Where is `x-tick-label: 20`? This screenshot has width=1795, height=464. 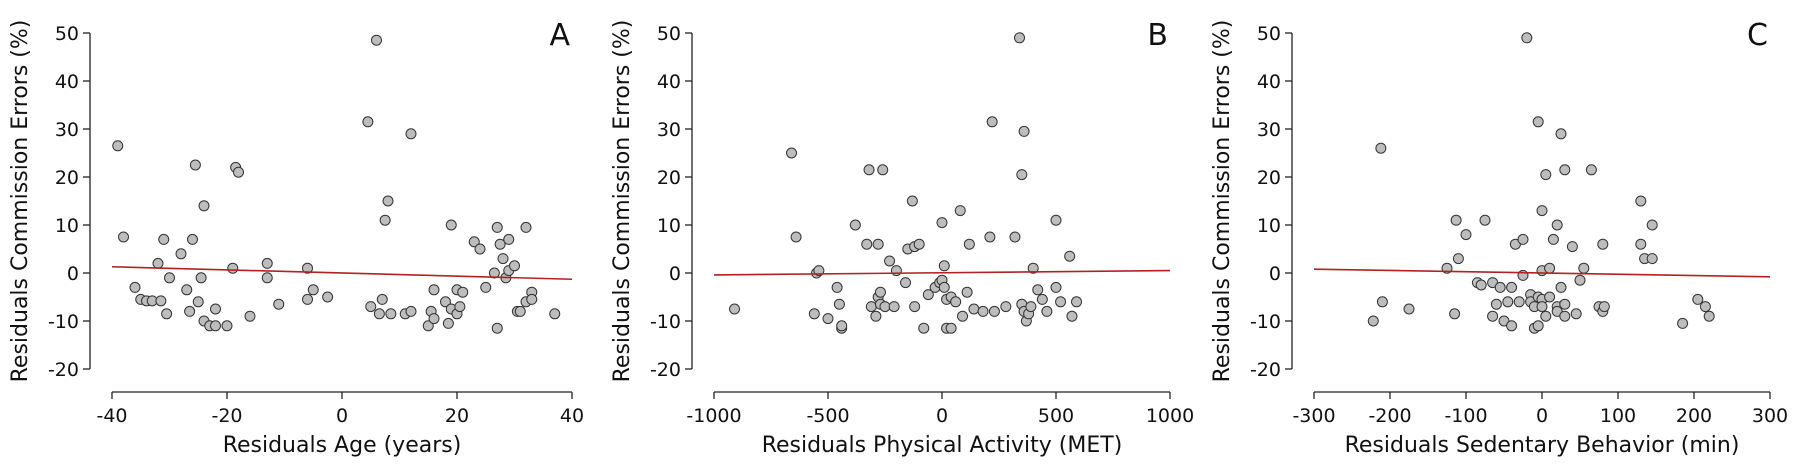
x-tick-label: 20 is located at coordinates (457, 416).